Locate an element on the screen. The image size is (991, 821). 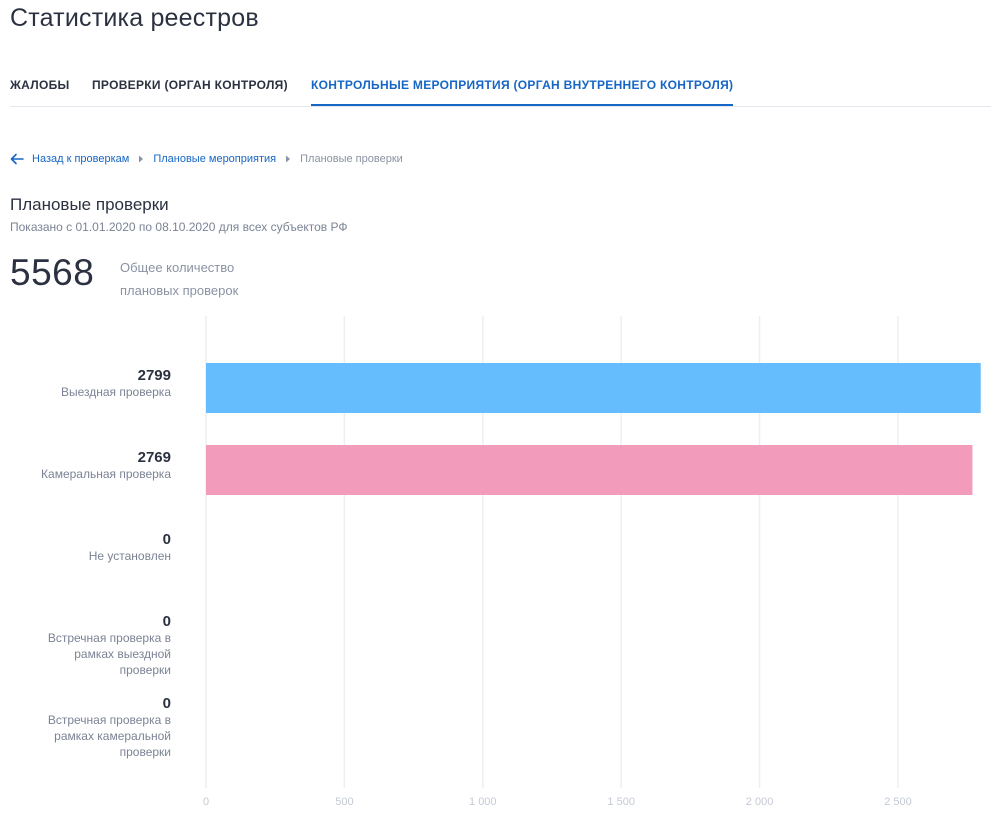
total-count: 5568 is located at coordinates (52, 272).